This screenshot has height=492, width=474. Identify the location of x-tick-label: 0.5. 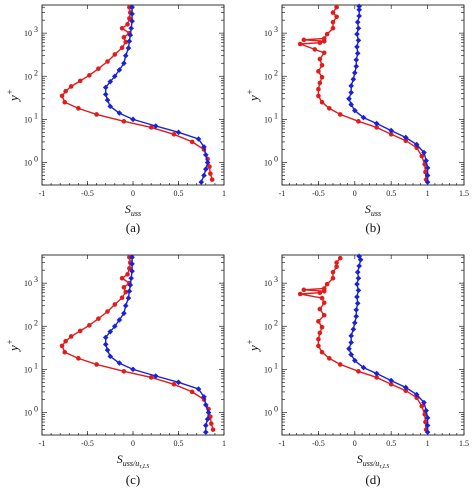
(391, 193).